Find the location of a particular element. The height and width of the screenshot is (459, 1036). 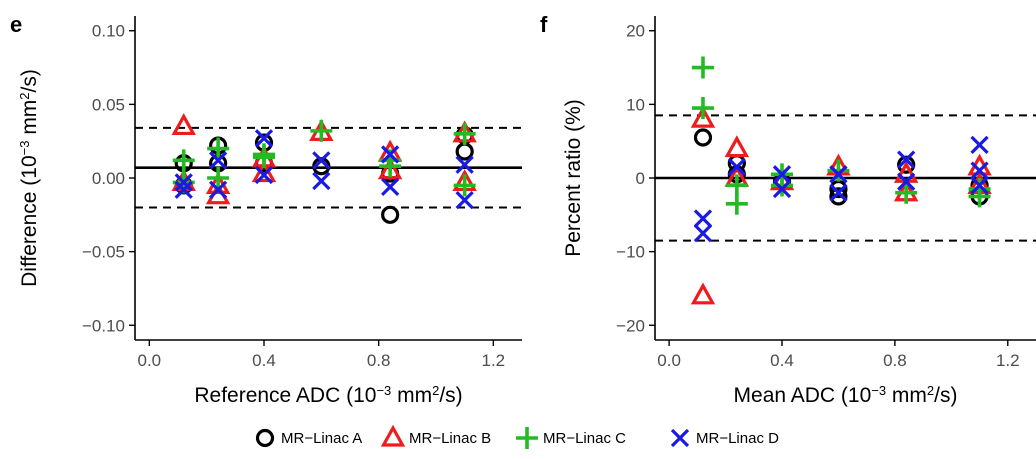

legend-label: MR−Linac C is located at coordinates (584, 438).